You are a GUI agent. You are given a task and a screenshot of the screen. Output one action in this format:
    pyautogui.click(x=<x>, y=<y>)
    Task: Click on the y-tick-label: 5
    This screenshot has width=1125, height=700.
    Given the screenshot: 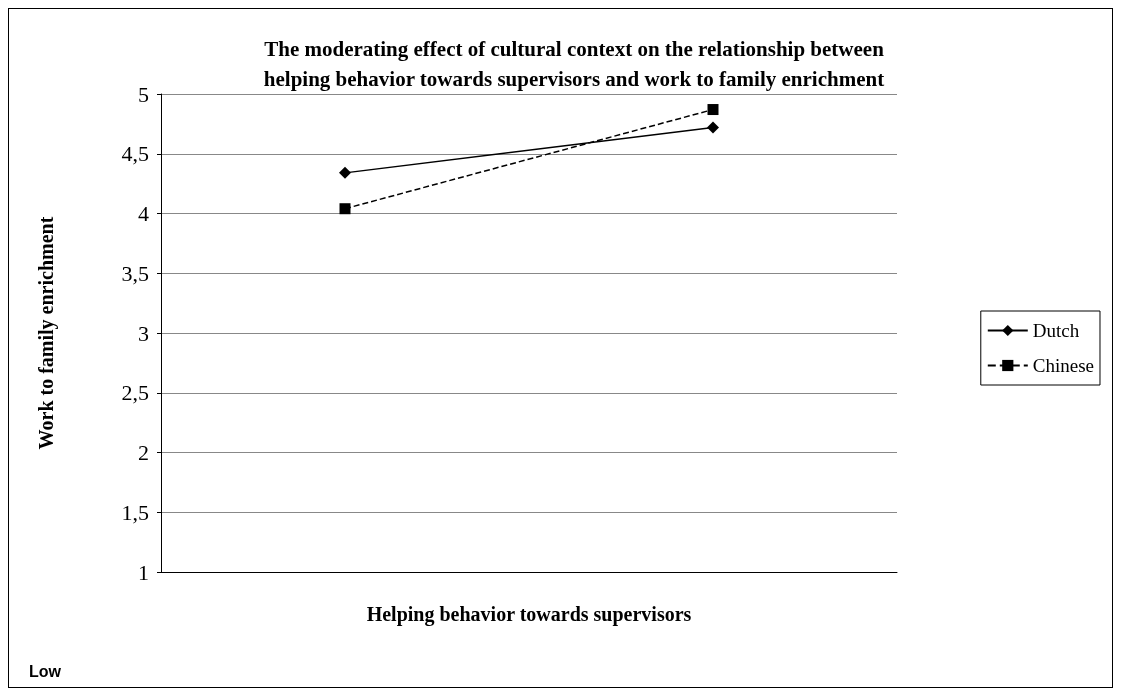 What is the action you would take?
    pyautogui.click(x=143, y=94)
    